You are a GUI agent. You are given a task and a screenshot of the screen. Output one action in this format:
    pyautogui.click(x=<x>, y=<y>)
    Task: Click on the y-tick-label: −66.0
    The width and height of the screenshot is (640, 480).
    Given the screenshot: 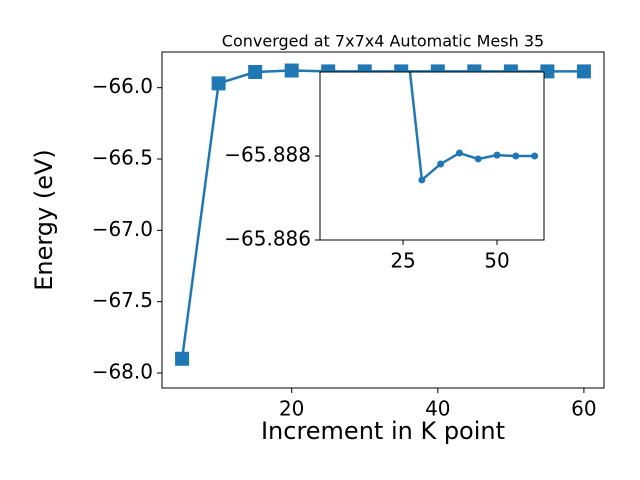 What is the action you would take?
    pyautogui.click(x=122, y=86)
    